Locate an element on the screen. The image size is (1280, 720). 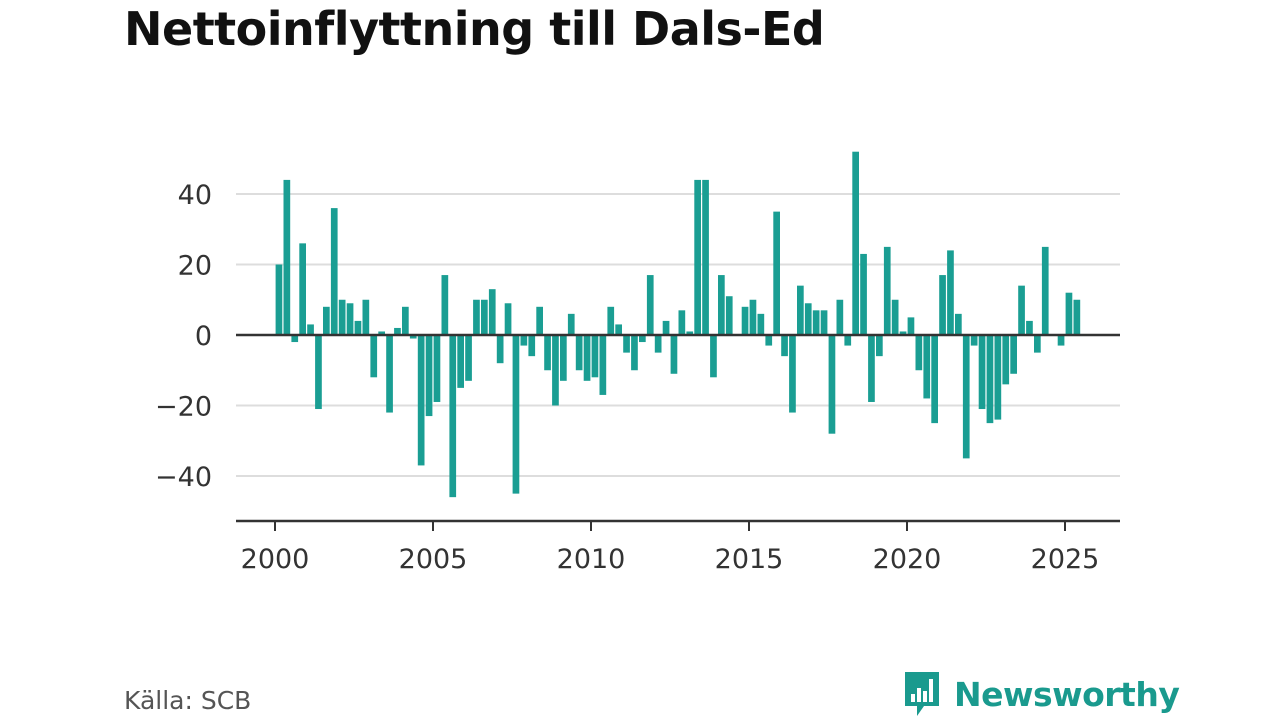
x-tick-label: 2020 is located at coordinates (907, 559).